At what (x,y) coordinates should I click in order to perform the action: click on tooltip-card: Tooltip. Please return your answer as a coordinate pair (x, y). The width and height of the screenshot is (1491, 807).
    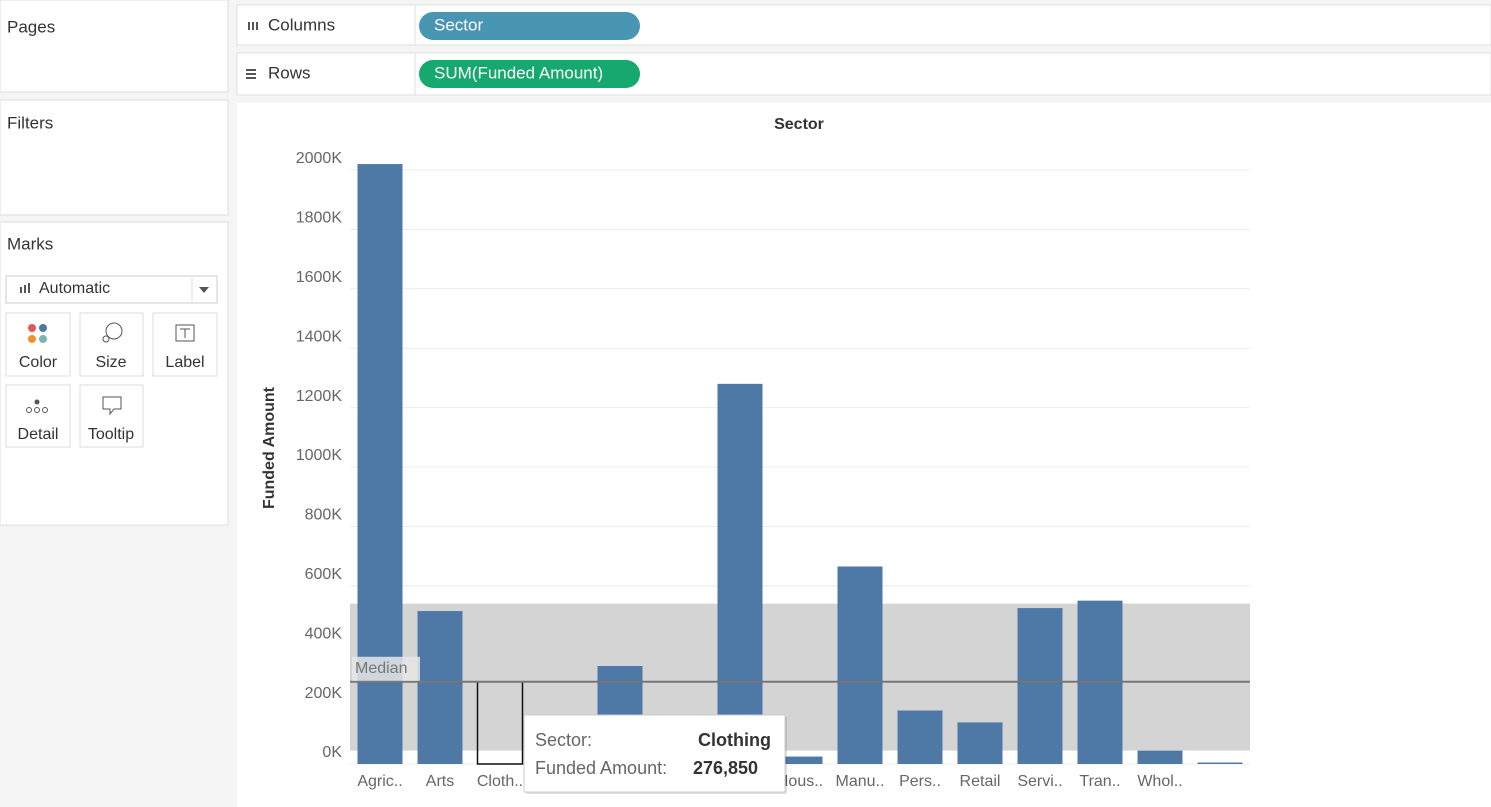
    Looking at the image, I should click on (111, 416).